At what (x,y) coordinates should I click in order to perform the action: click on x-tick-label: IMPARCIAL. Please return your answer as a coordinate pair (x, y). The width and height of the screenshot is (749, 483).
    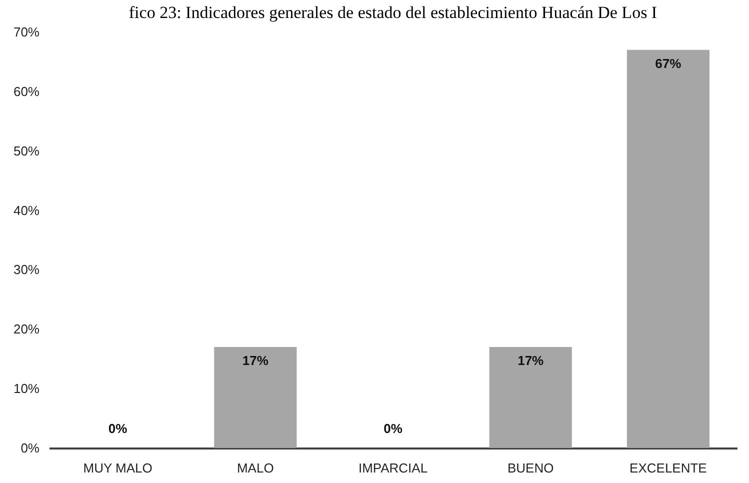
    Looking at the image, I should click on (393, 468).